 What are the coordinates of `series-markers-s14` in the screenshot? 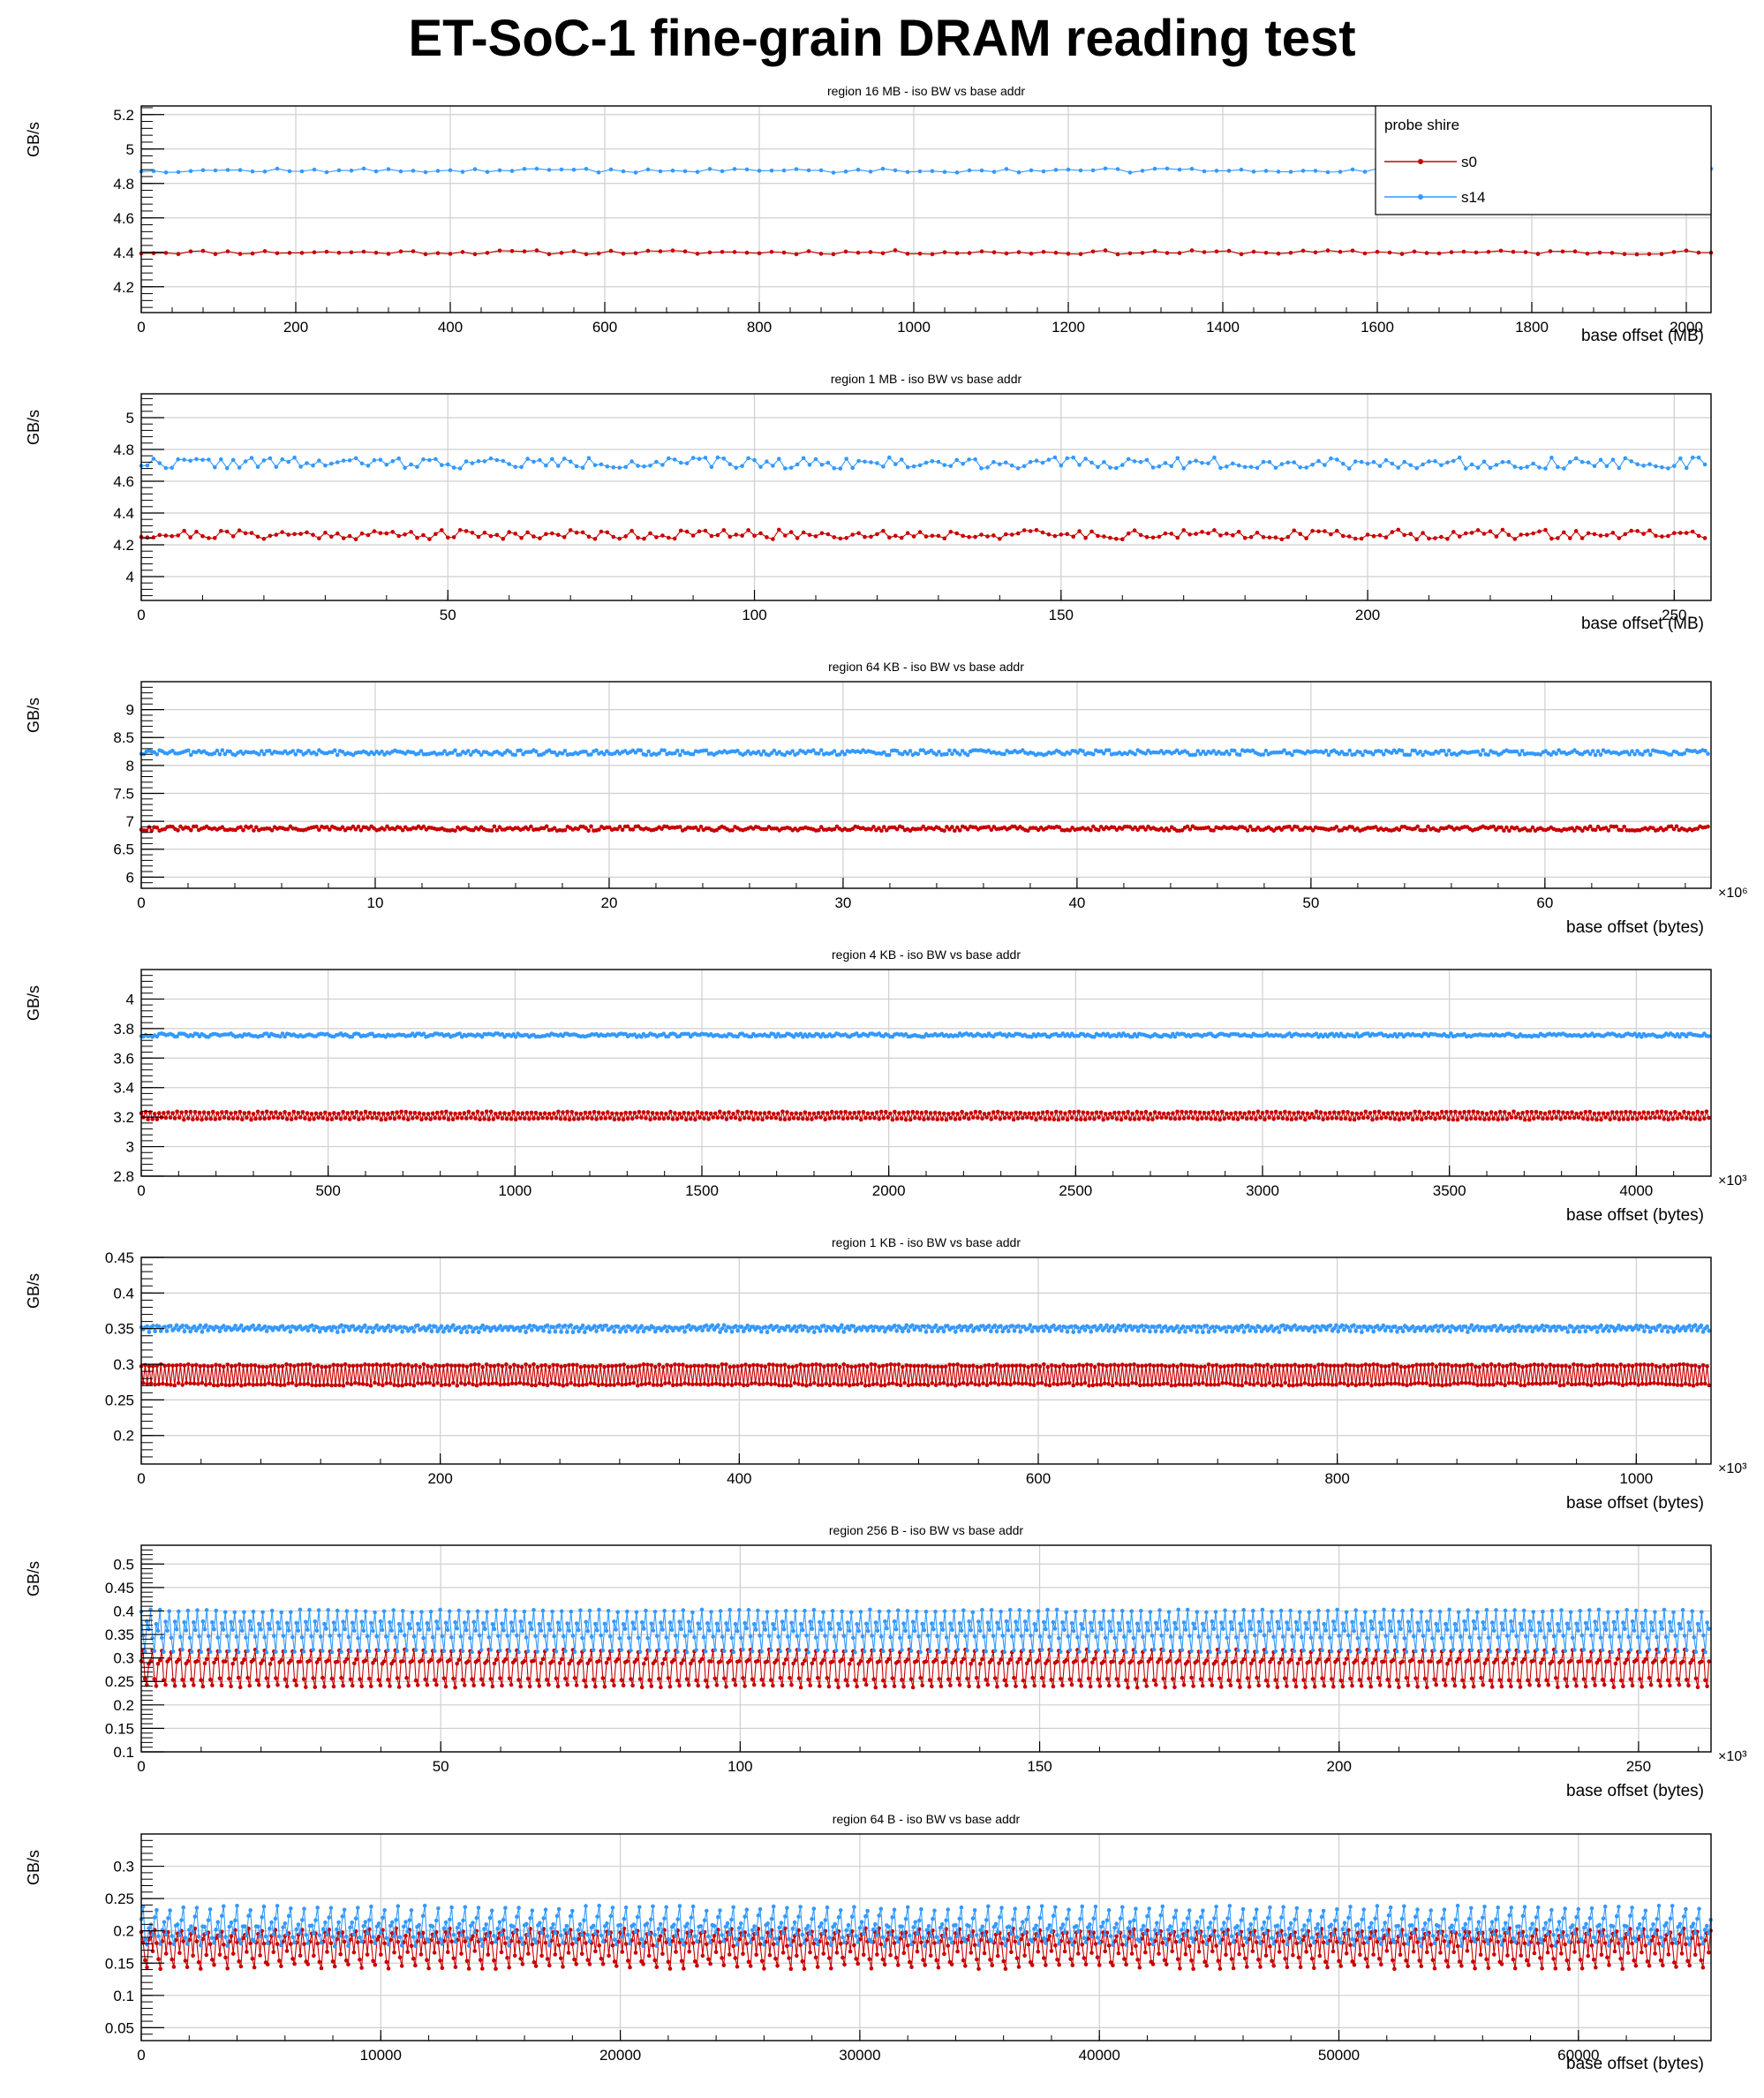 It's located at (925, 753).